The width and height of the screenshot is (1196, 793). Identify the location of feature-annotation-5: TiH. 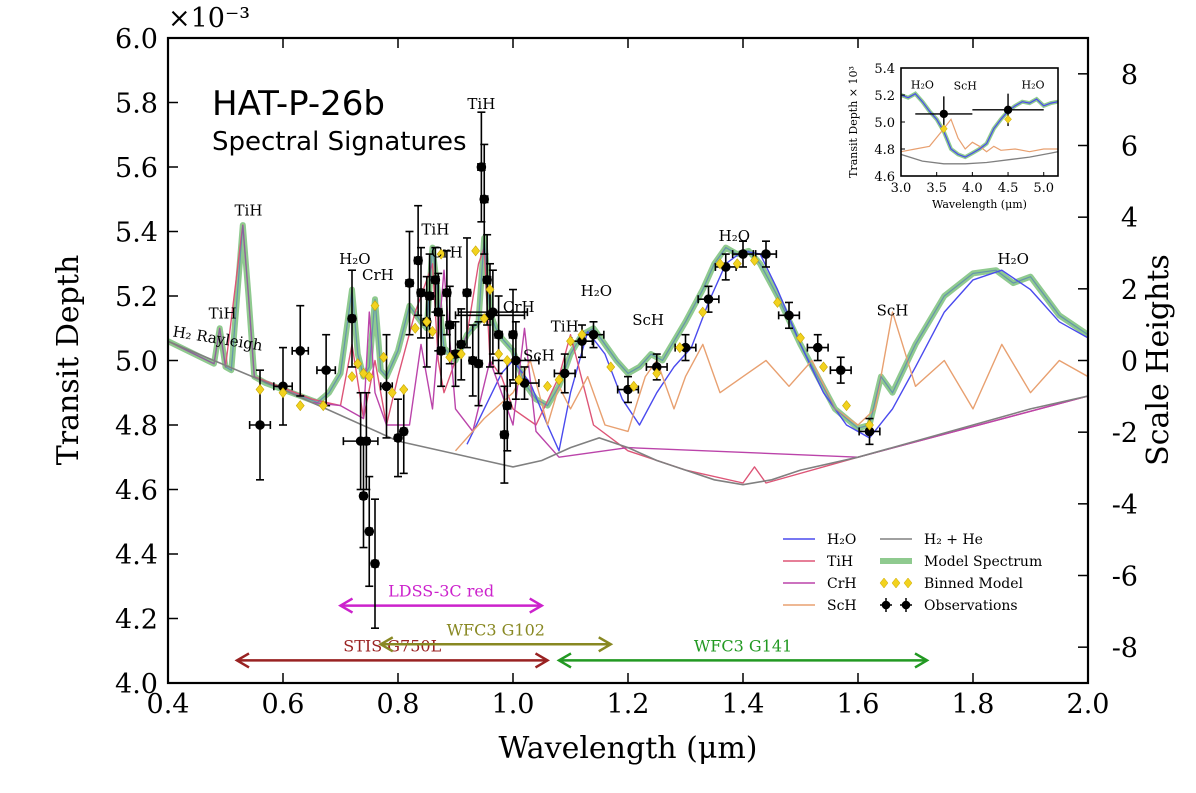
(435, 230).